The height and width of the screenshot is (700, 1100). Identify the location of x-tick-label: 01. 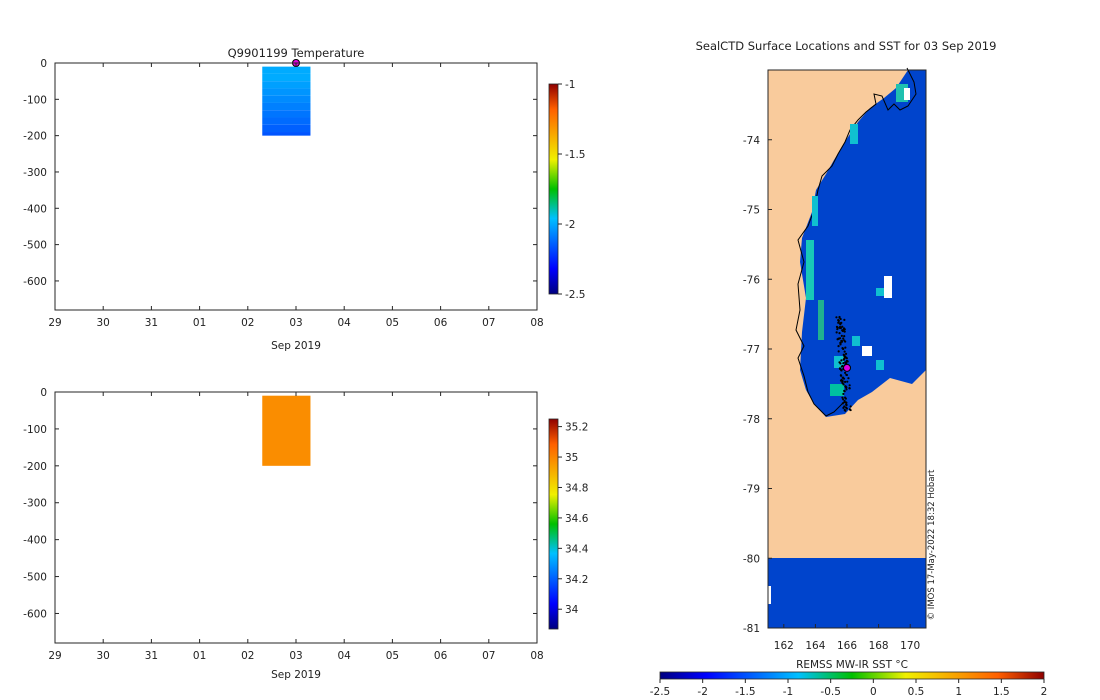
(199, 656).